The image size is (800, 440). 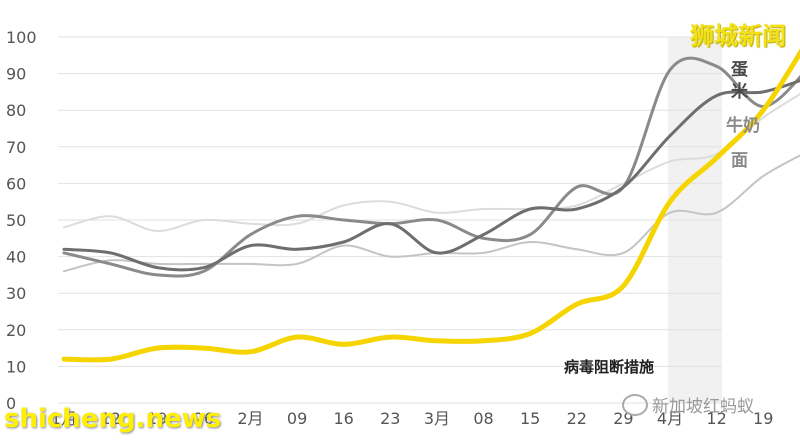 What do you see at coordinates (739, 161) in the screenshot?
I see `legend-label: 面` at bounding box center [739, 161].